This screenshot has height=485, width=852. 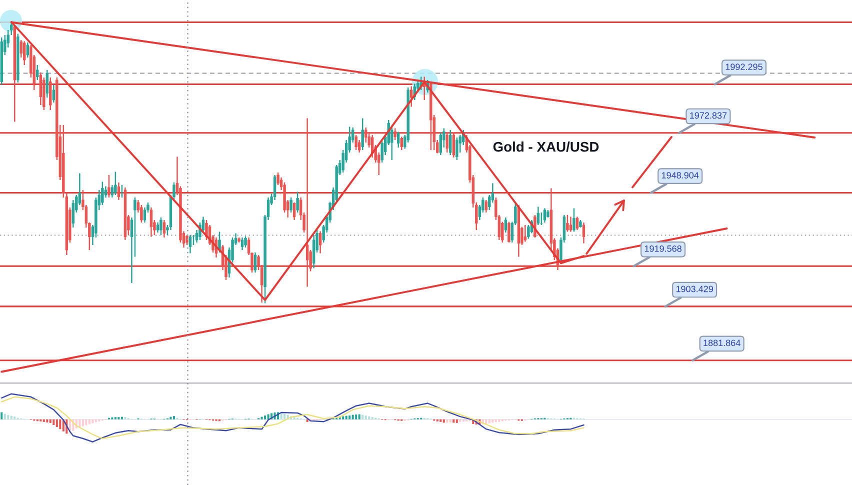 I want to click on text: Gold - XAU/USD, so click(x=546, y=147).